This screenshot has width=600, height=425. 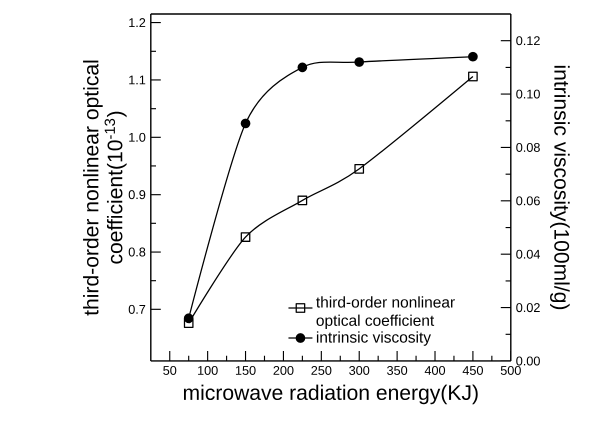 What do you see at coordinates (528, 147) in the screenshot?
I see `y2-tick-label: 0.08` at bounding box center [528, 147].